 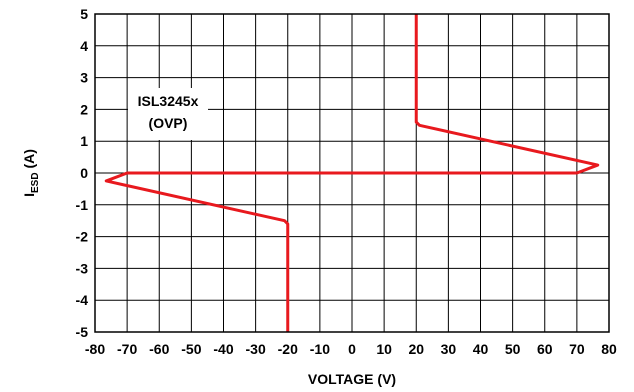 I want to click on x-tick-label-0: -80, so click(x=95, y=349).